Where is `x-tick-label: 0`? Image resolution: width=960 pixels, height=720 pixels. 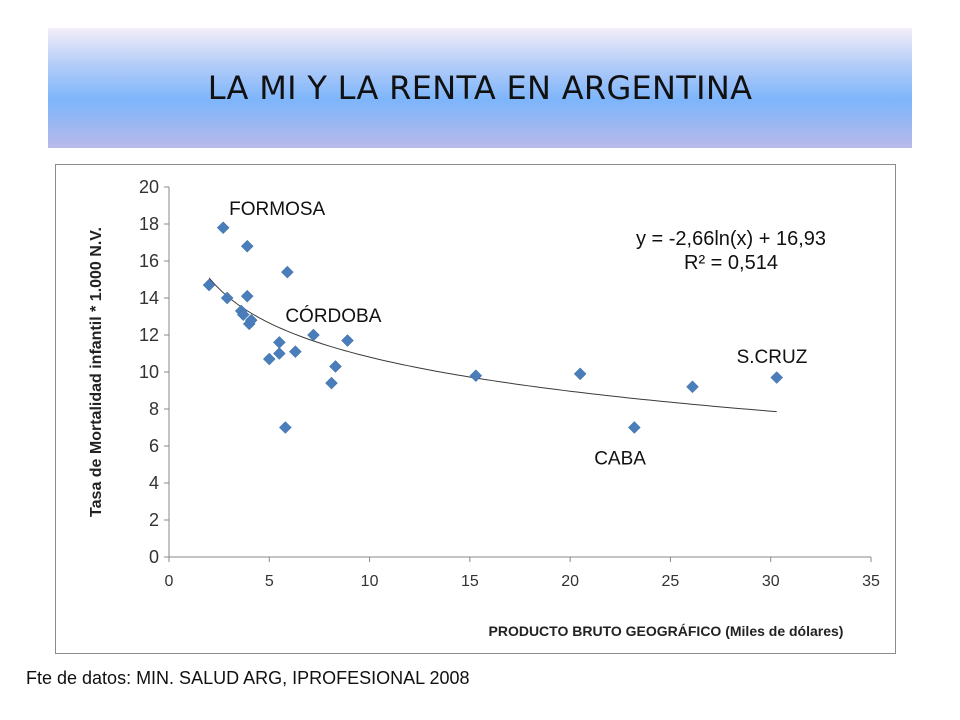 x-tick-label: 0 is located at coordinates (169, 581).